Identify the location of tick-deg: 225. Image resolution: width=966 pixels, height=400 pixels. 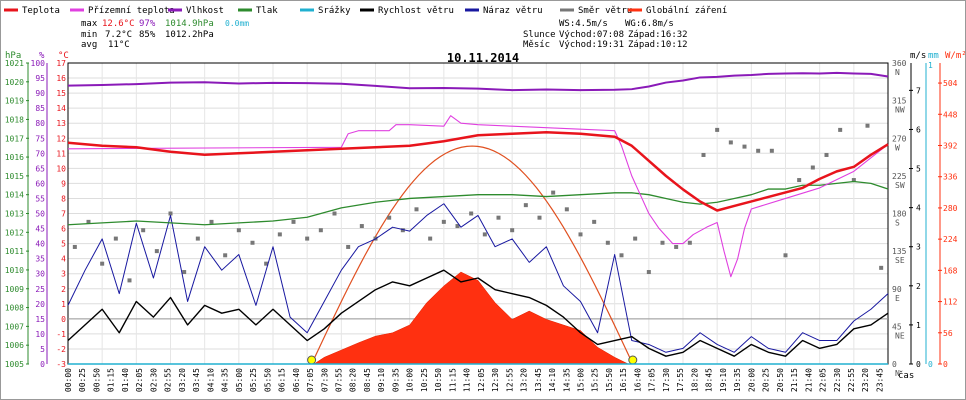
(899, 176).